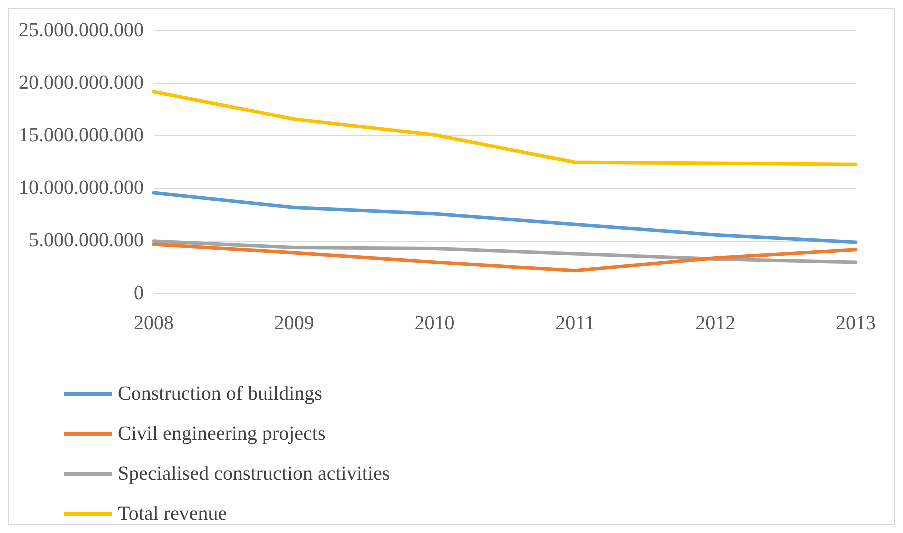 The width and height of the screenshot is (903, 533). What do you see at coordinates (81, 83) in the screenshot?
I see `y-tick-label: 20.000.000.000` at bounding box center [81, 83].